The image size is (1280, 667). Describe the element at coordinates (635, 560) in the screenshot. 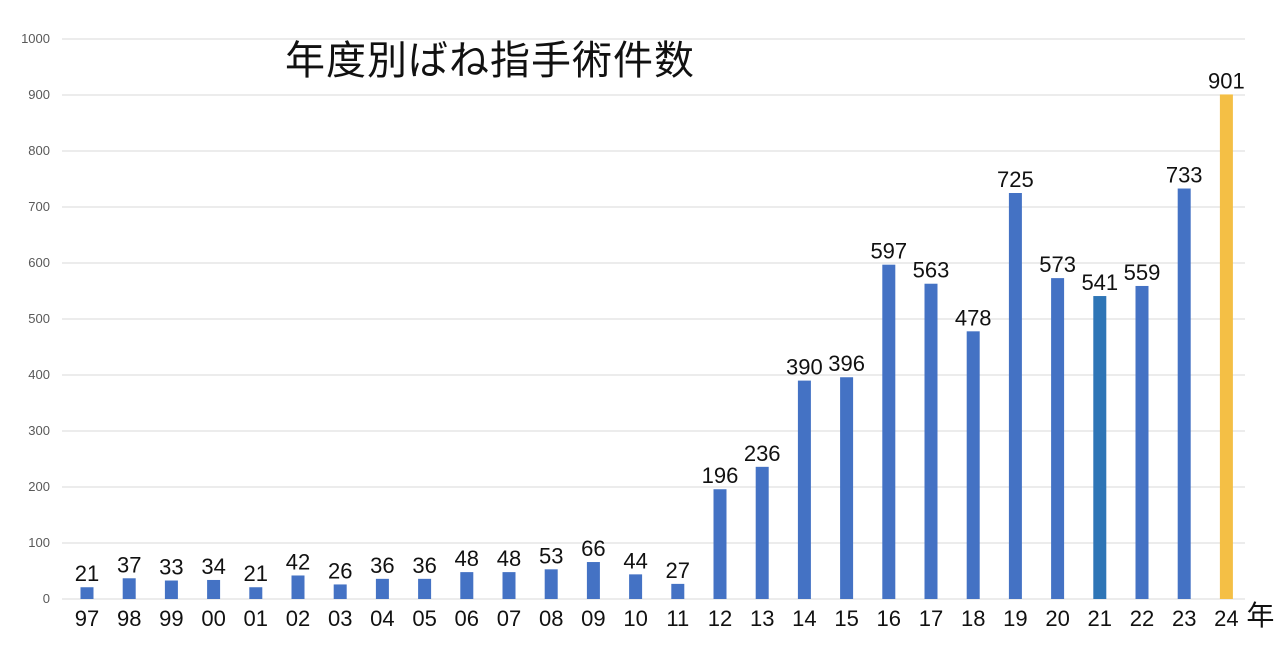

I see `data-label-10: 44` at that location.